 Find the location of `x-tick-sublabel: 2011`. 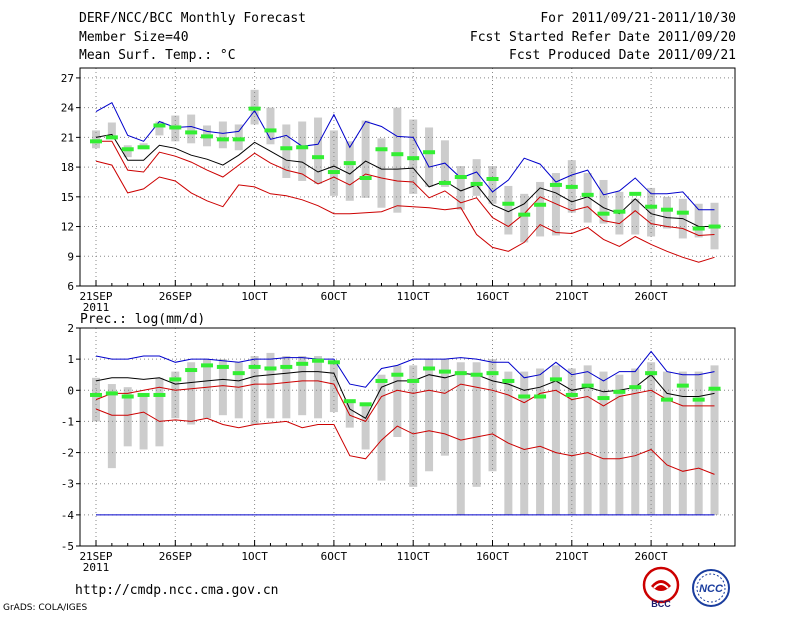

x-tick-sublabel: 2011 is located at coordinates (96, 307).